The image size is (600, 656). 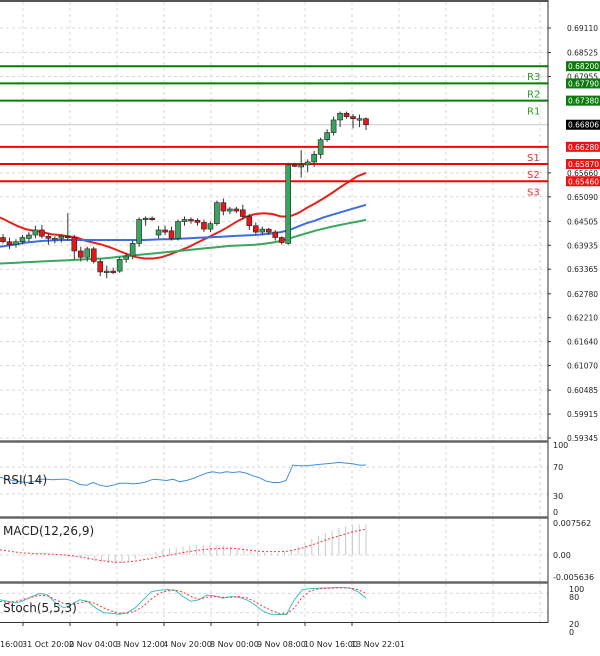 I want to click on stoch-k-line, so click(x=183, y=601).